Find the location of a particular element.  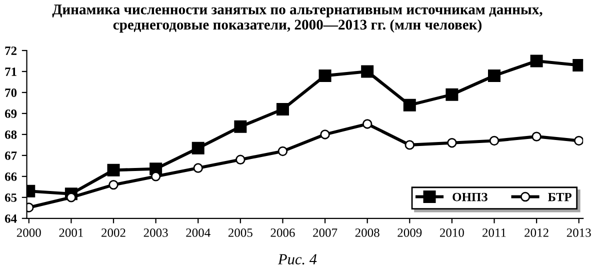

legend-label: БТР is located at coordinates (560, 197).